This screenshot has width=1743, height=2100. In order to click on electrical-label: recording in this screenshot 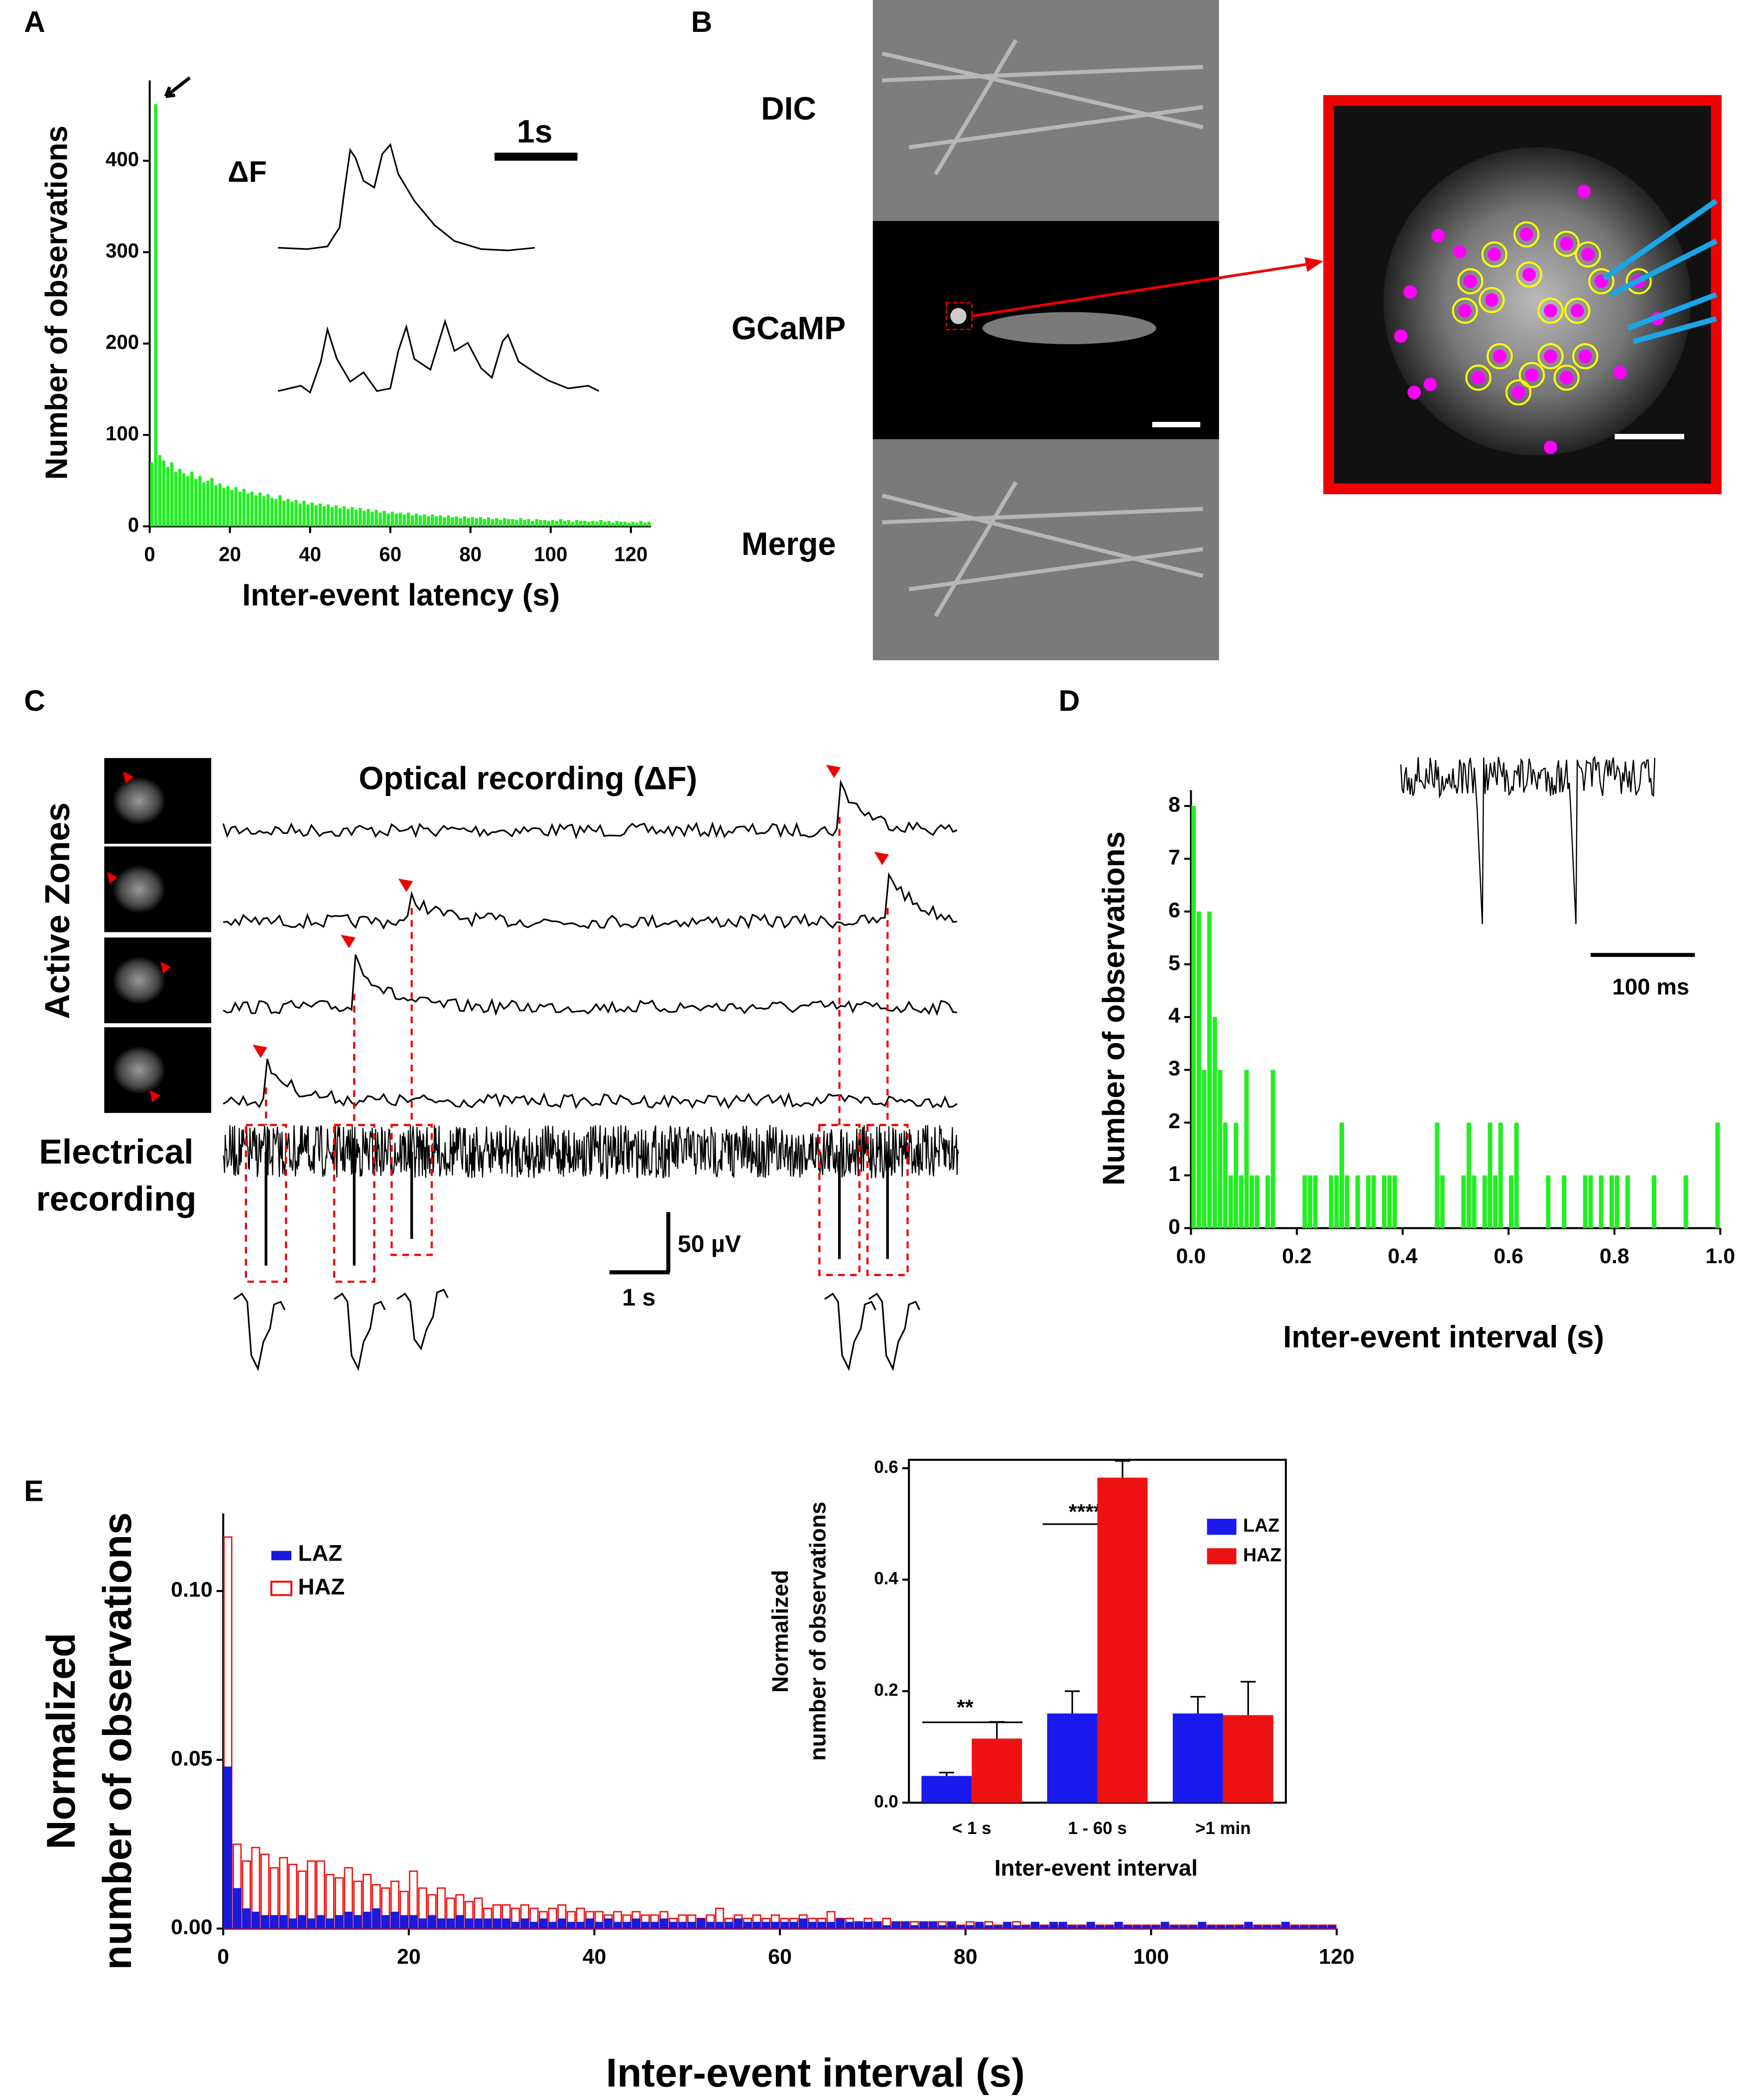, I will do `click(116, 1198)`.